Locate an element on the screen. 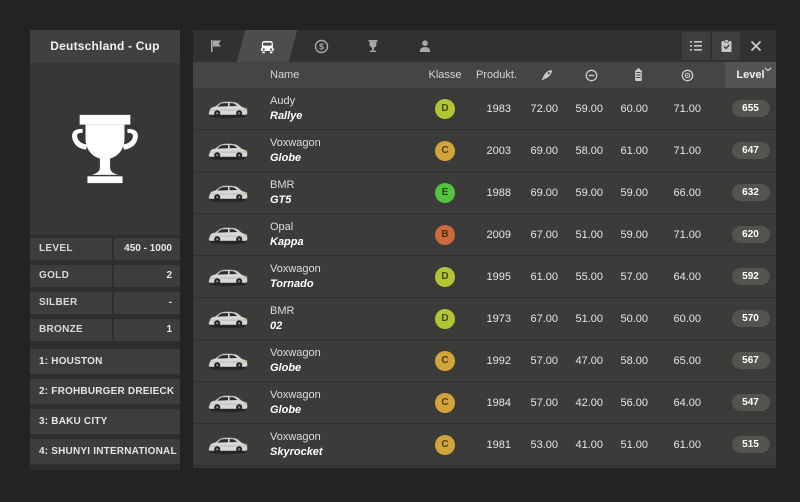 This screenshot has height=502, width=800. class-cell: B is located at coordinates (445, 234).